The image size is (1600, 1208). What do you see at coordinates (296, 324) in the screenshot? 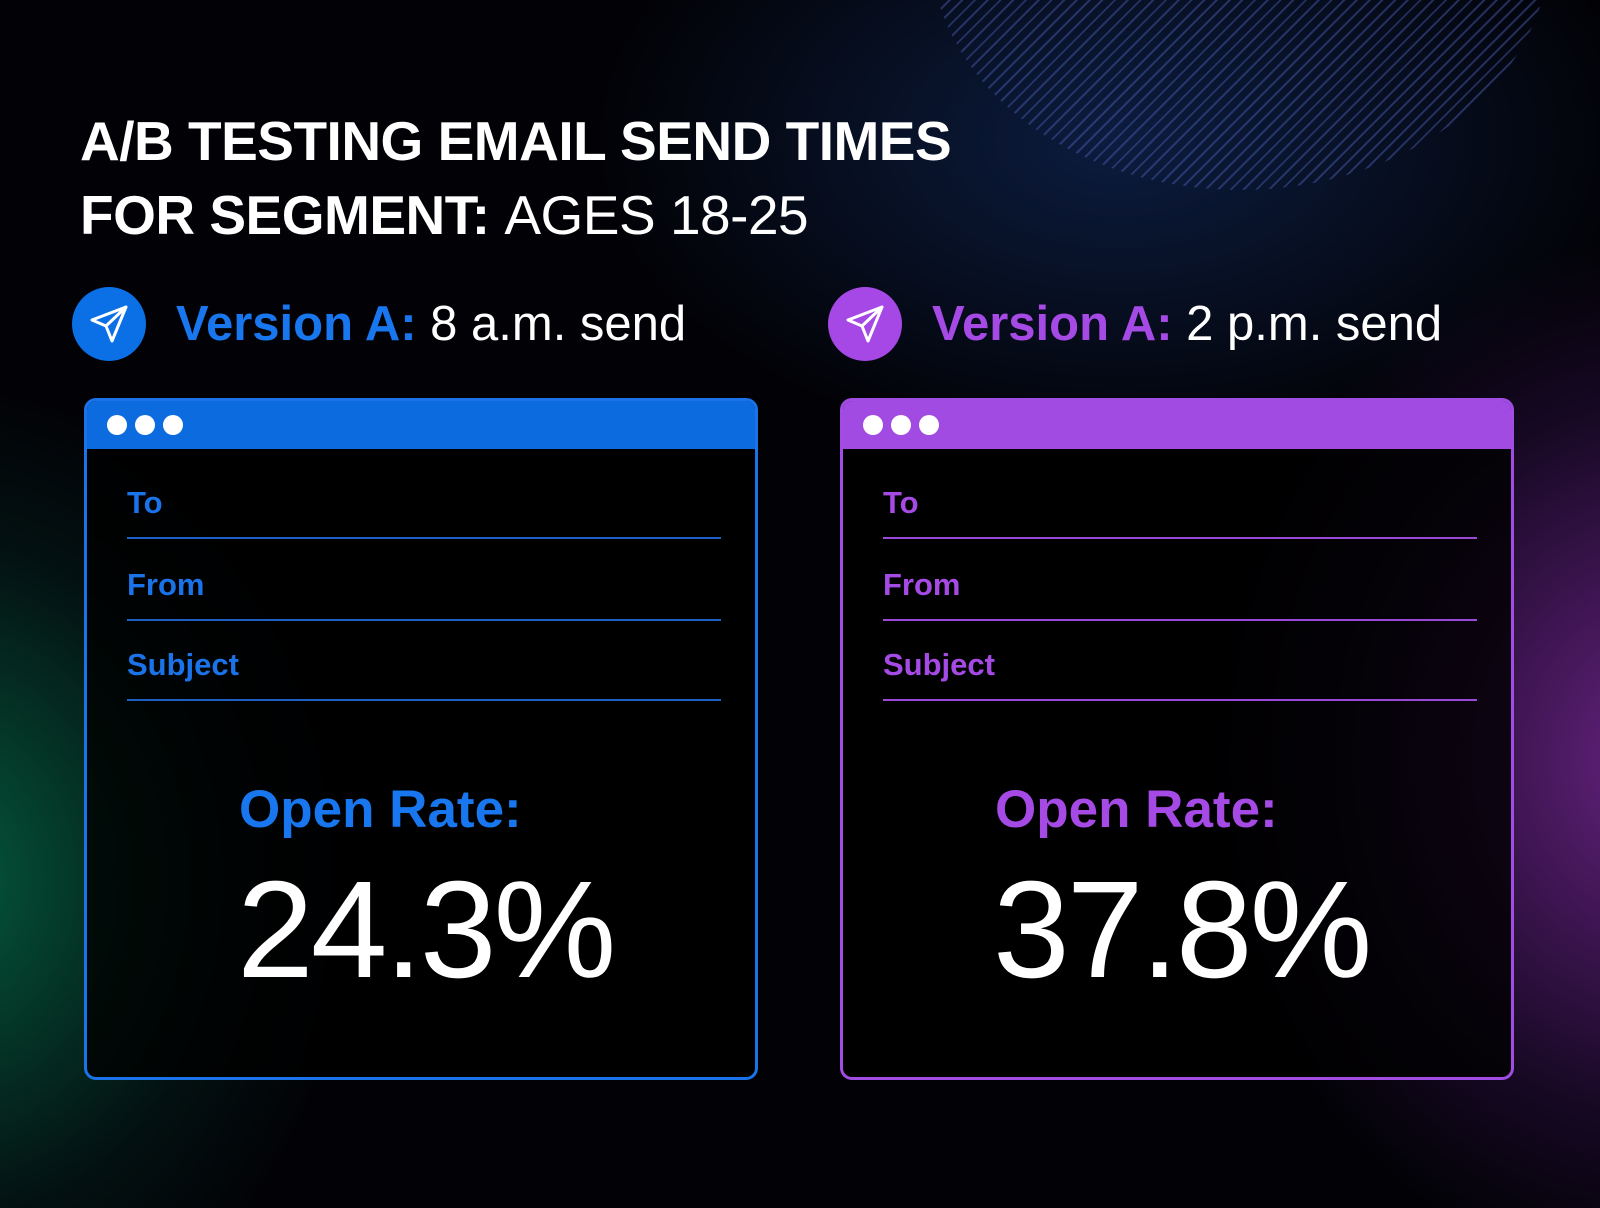
I see `version-a-label: Version A:` at bounding box center [296, 324].